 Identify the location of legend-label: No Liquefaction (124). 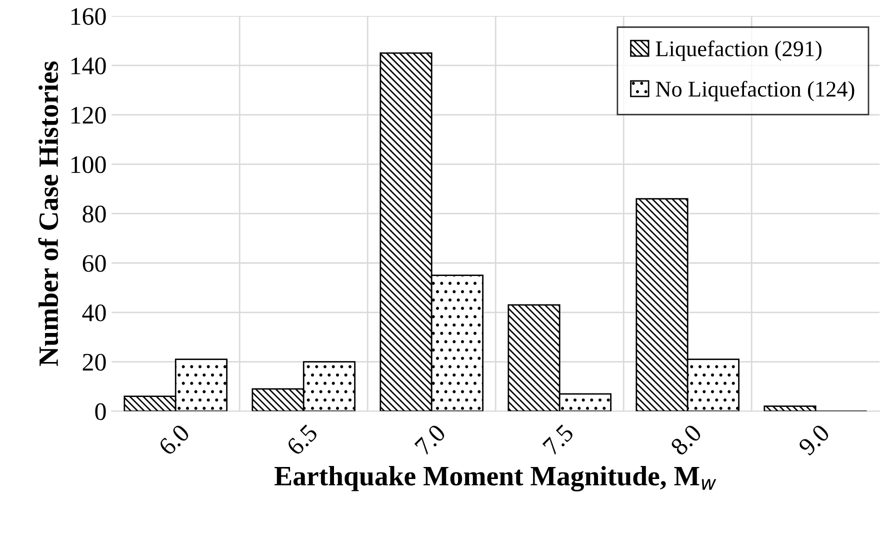
(755, 91).